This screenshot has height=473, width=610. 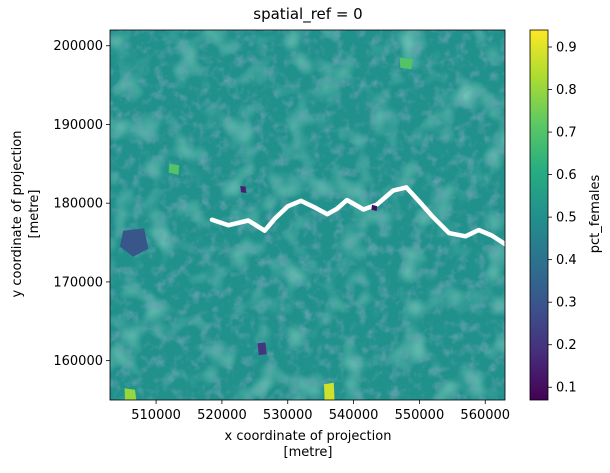 I want to click on high-patch-north-b, so click(x=406, y=63).